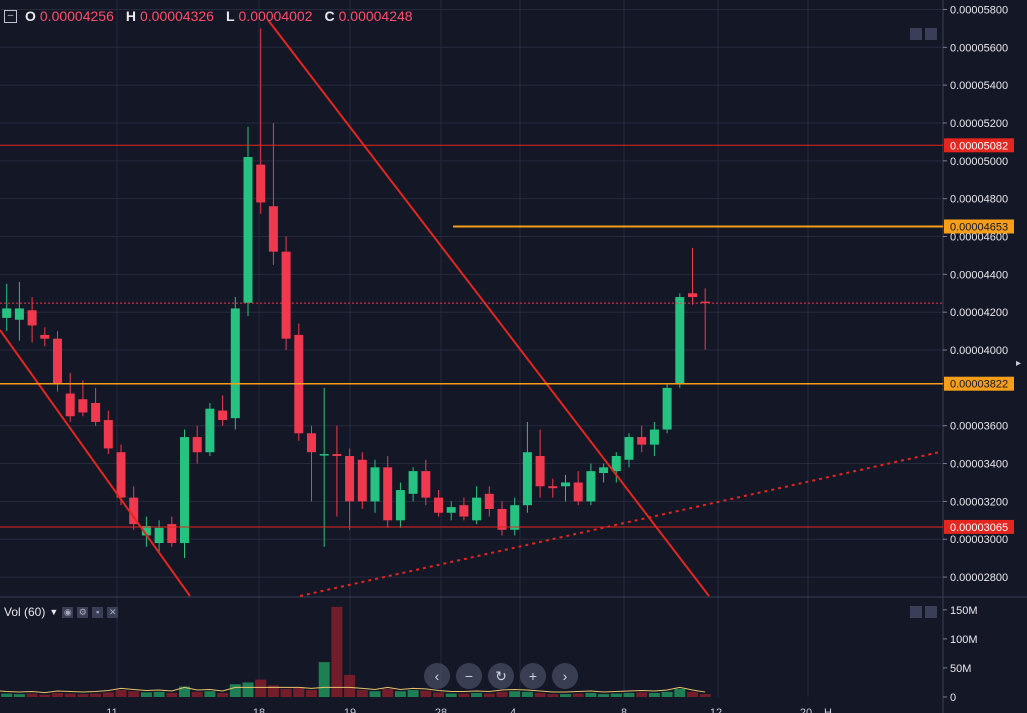 The image size is (1027, 713). I want to click on volume-pane-up-icon, so click(916, 612).